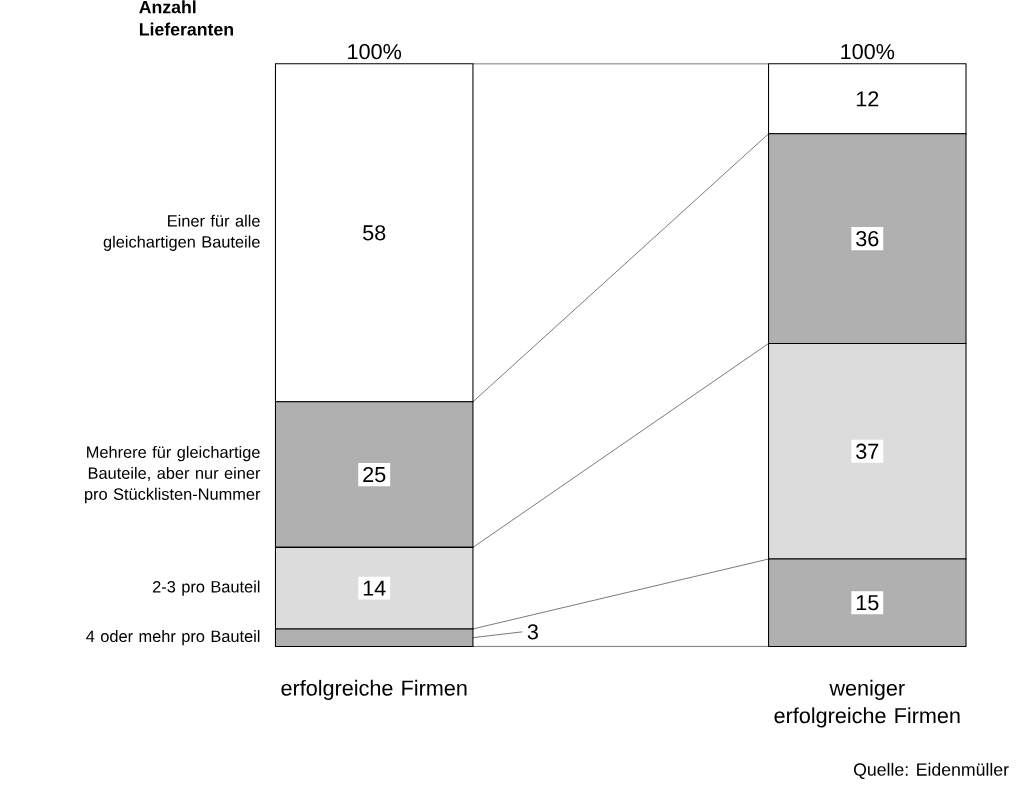 The image size is (1034, 789). What do you see at coordinates (181, 232) in the screenshot?
I see `series-label: Einer für alle gleichartigen Bauteile` at bounding box center [181, 232].